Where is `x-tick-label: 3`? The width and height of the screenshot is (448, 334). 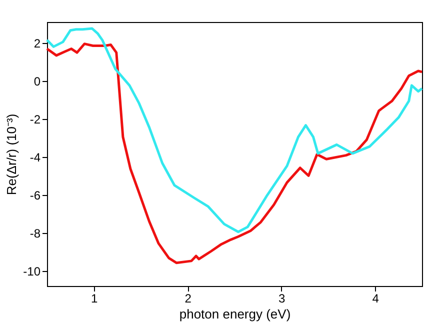 x-tick-label: 3 is located at coordinates (282, 299).